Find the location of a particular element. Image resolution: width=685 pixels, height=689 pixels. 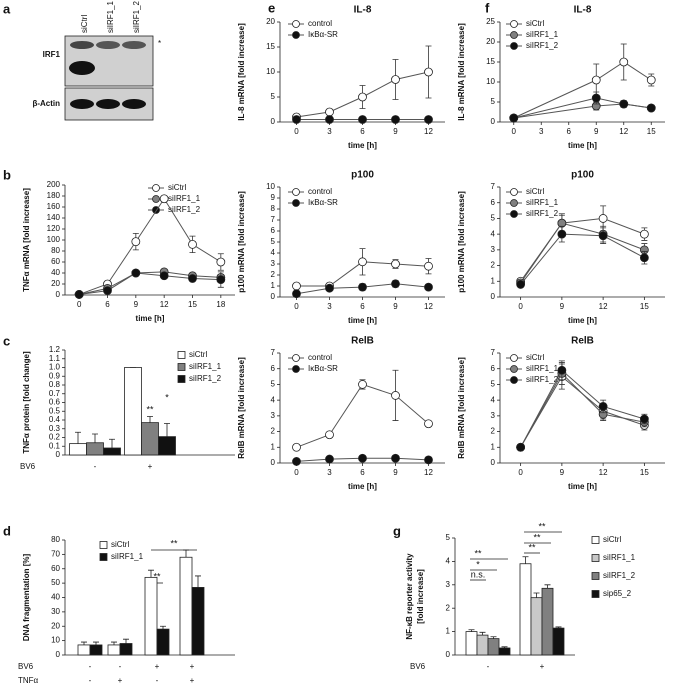

x-tick-label: 3 is located at coordinates (329, 131).